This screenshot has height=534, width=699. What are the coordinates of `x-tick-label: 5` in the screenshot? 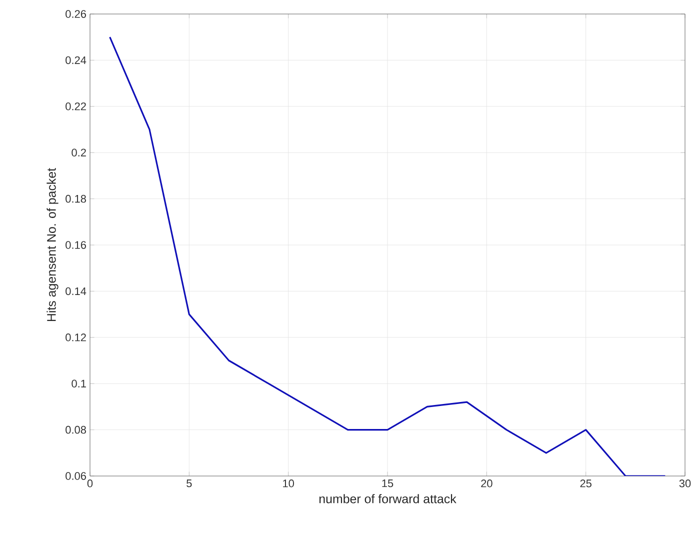 It's located at (189, 484).